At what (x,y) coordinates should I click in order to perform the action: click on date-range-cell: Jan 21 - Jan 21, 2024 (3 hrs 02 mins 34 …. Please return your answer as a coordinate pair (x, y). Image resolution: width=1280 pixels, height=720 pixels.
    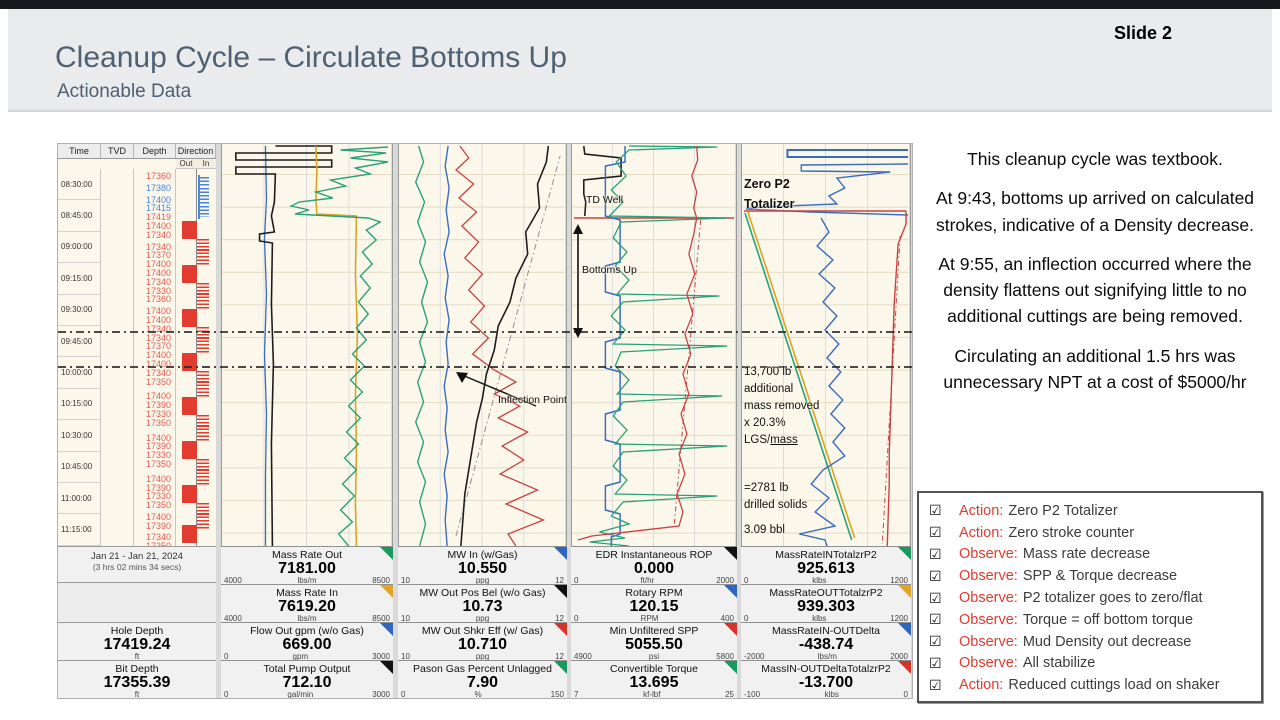
    Looking at the image, I should click on (137, 564).